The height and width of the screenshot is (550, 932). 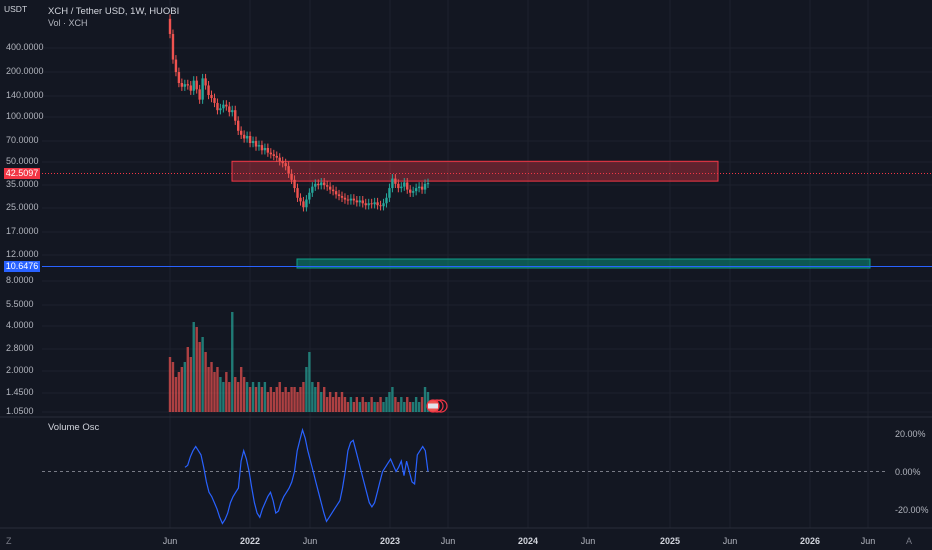 What do you see at coordinates (22, 140) in the screenshot?
I see `price-axis-label: 70.0000` at bounding box center [22, 140].